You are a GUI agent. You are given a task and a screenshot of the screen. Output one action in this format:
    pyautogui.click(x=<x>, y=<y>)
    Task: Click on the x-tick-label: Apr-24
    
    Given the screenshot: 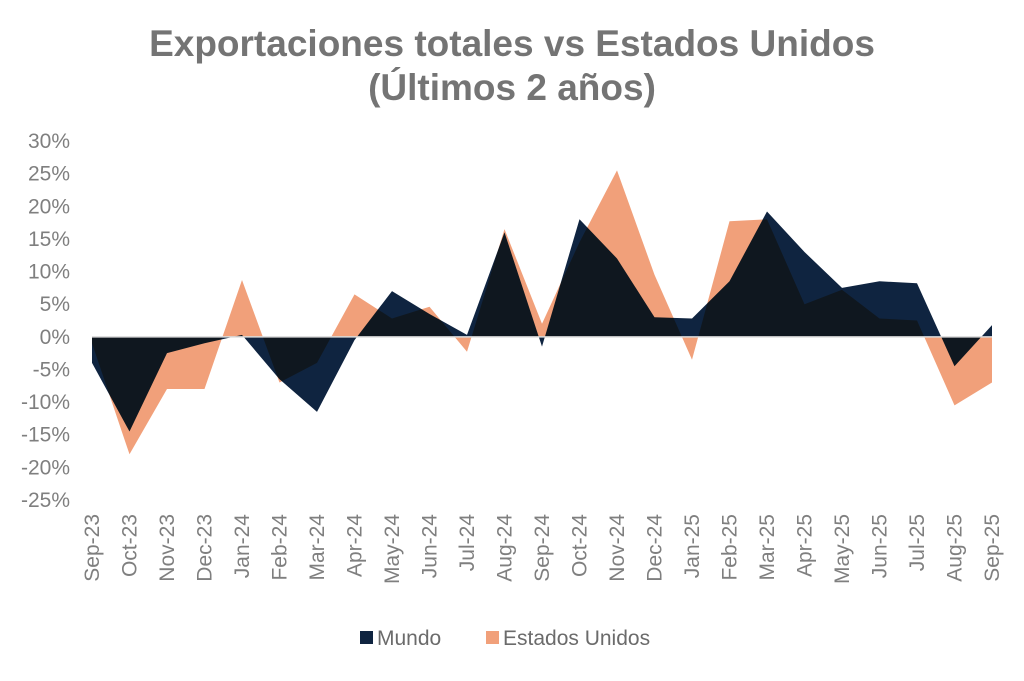 What is the action you would take?
    pyautogui.click(x=355, y=545)
    